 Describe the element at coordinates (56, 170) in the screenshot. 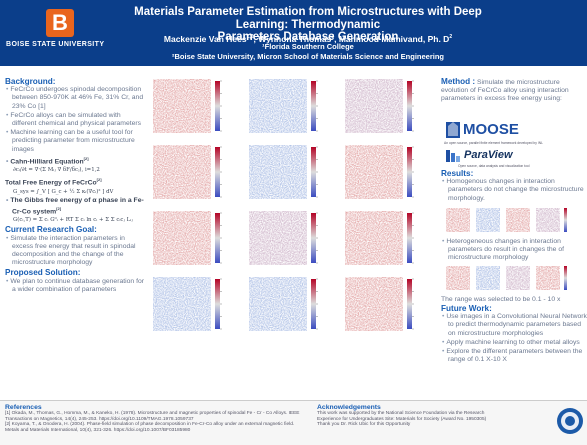

I see `equation-1: ∂cᵢ/∂t = ∇·(Σ Mᵢⱼ ∇ δF/δcⱼ), i=1,2` at that location.